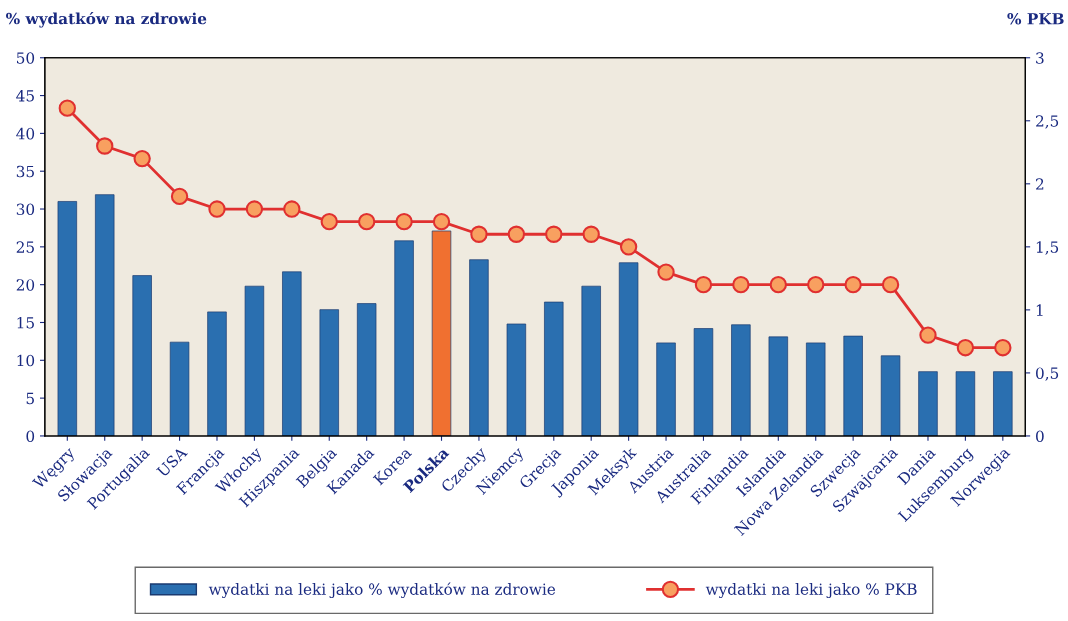  Describe the element at coordinates (1039, 310) in the screenshot. I see `y2-tick-label: 1` at that location.